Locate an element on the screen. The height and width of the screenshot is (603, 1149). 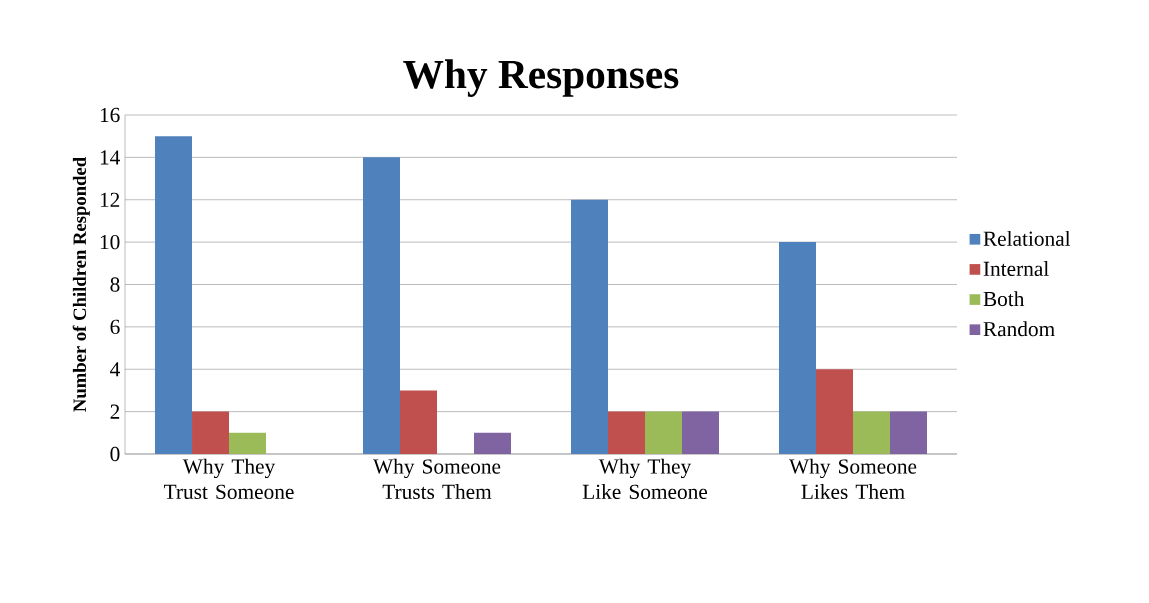
chart-title: Why Responses is located at coordinates (541, 78).